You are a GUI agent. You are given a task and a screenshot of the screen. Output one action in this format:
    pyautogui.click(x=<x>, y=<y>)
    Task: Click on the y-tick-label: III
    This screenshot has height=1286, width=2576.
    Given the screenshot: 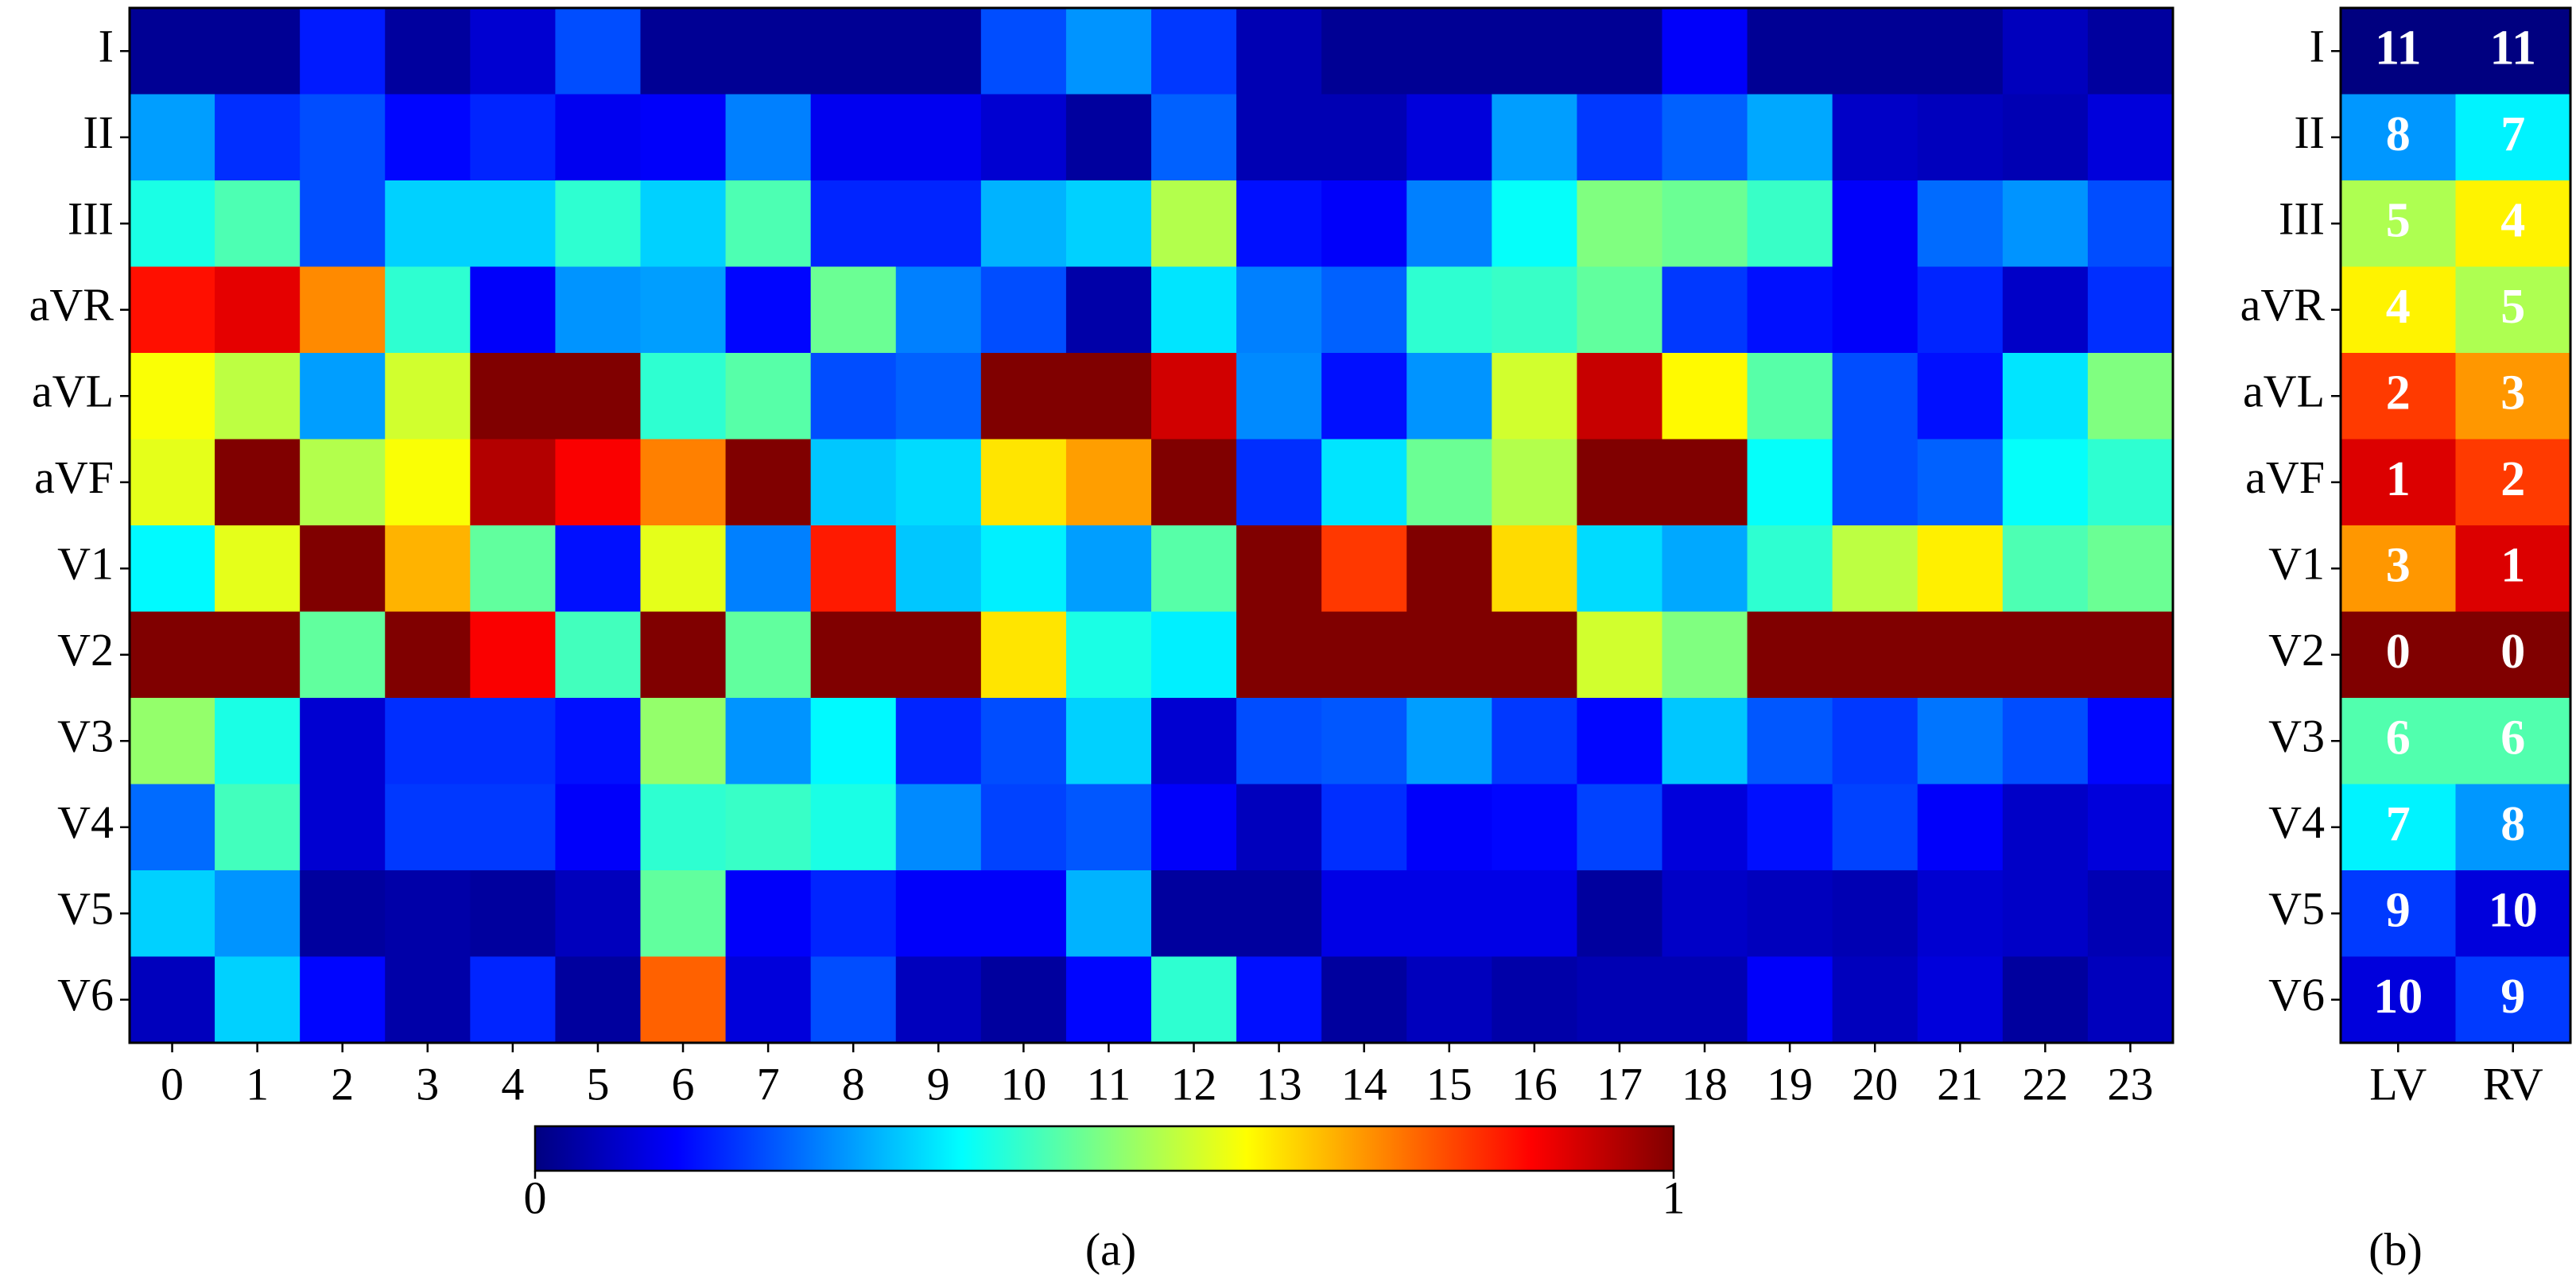 What is the action you would take?
    pyautogui.click(x=91, y=219)
    